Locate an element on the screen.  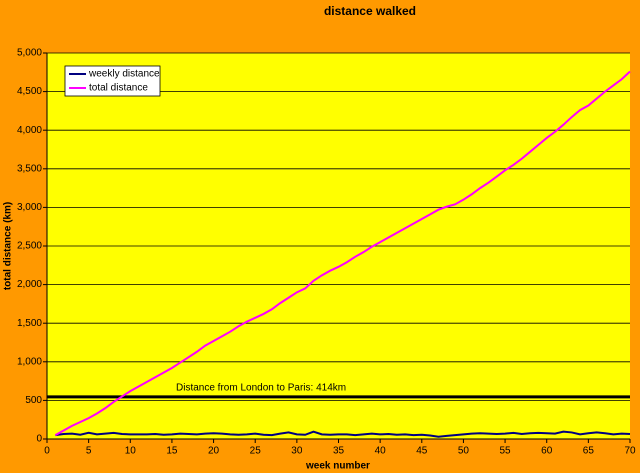
x-tick-label: 60 is located at coordinates (547, 451).